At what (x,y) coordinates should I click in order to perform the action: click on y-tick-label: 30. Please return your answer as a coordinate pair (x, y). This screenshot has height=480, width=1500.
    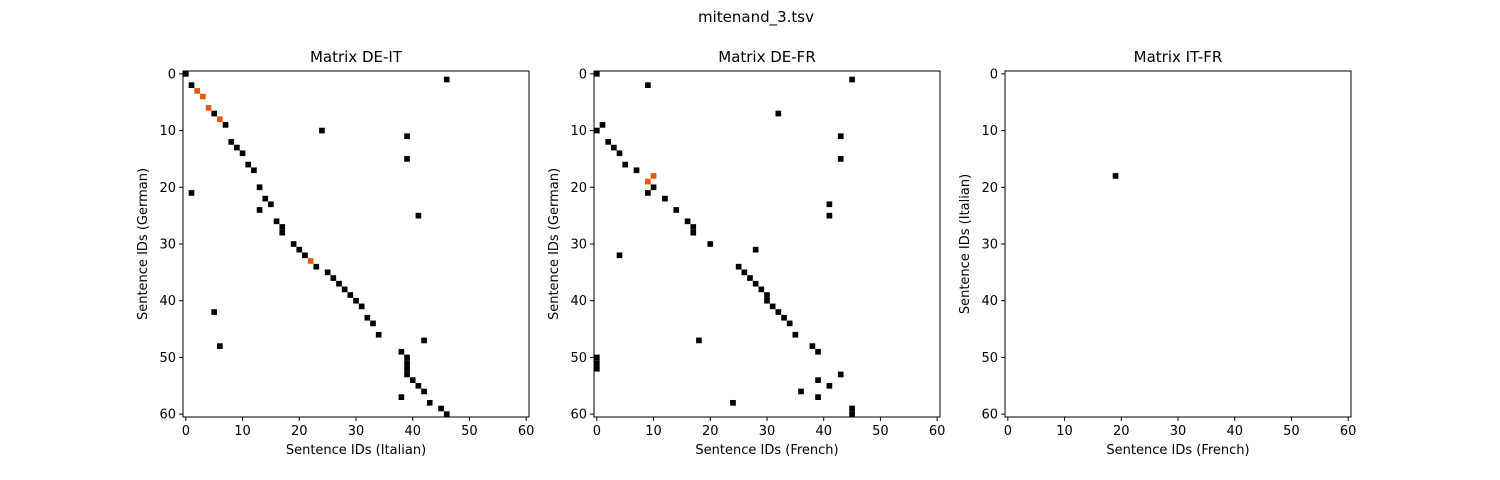
    Looking at the image, I should click on (578, 245).